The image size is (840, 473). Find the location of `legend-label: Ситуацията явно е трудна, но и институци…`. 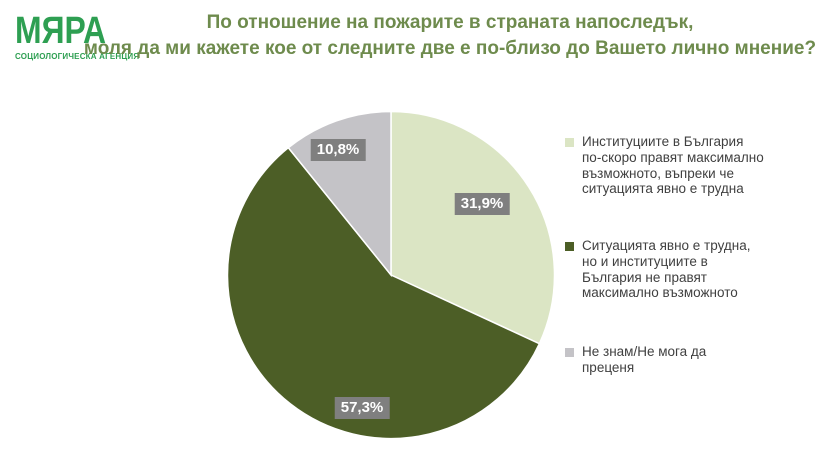

legend-label: Ситуацията явно е трудна, но и институци… is located at coordinates (666, 269).